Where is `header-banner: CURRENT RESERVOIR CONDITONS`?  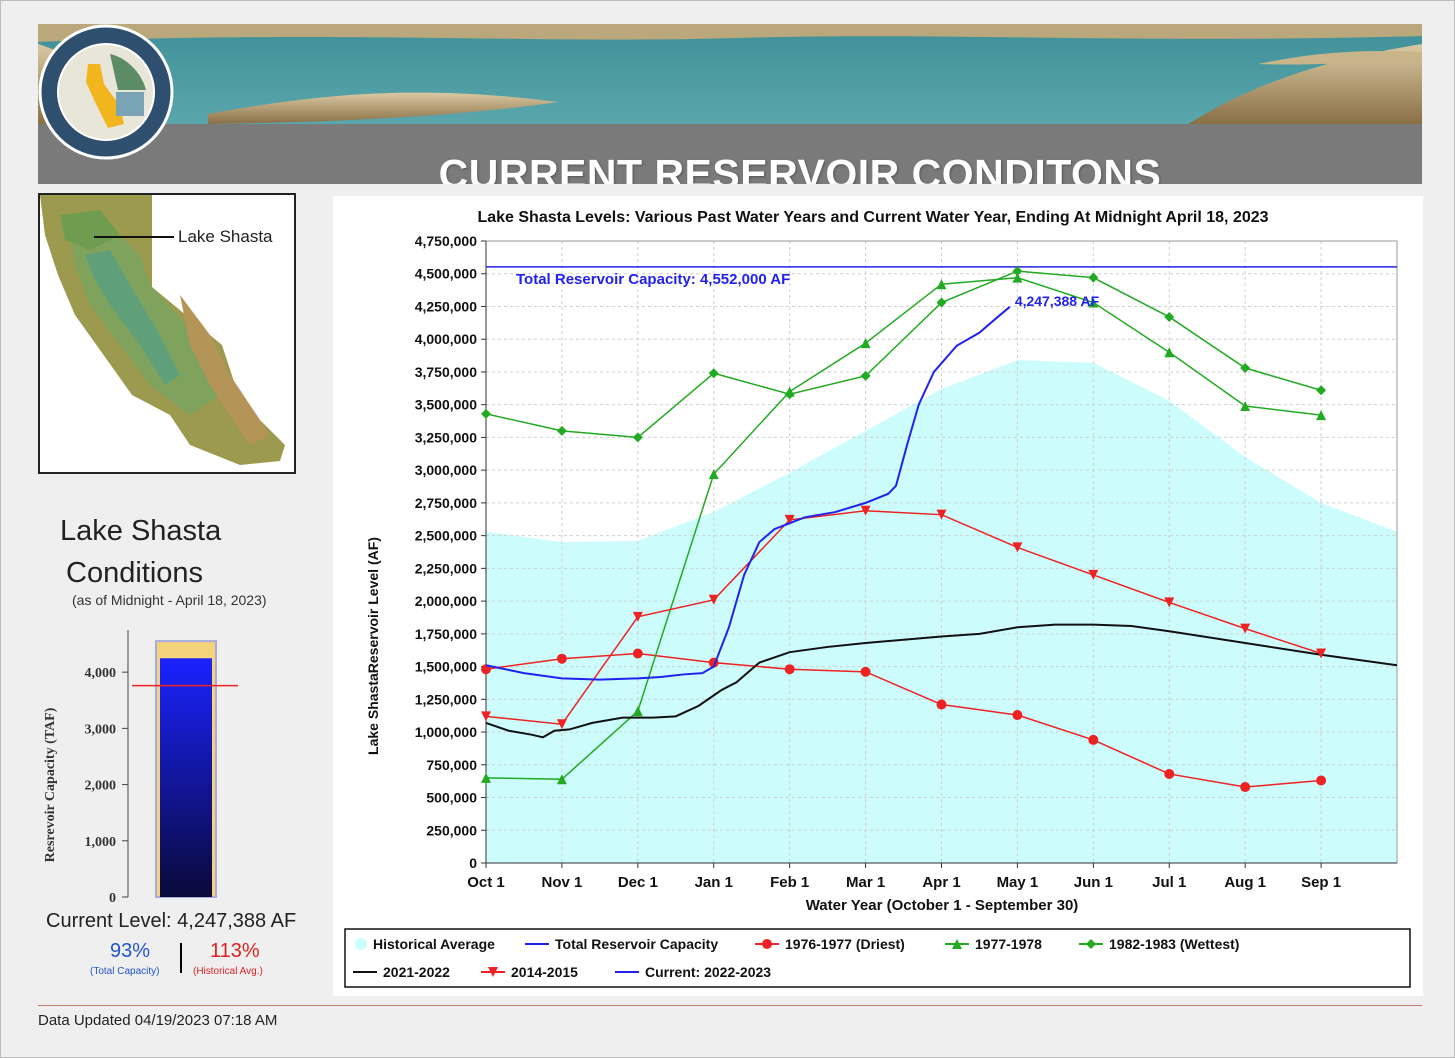 header-banner: CURRENT RESERVOIR CONDITONS is located at coordinates (730, 104).